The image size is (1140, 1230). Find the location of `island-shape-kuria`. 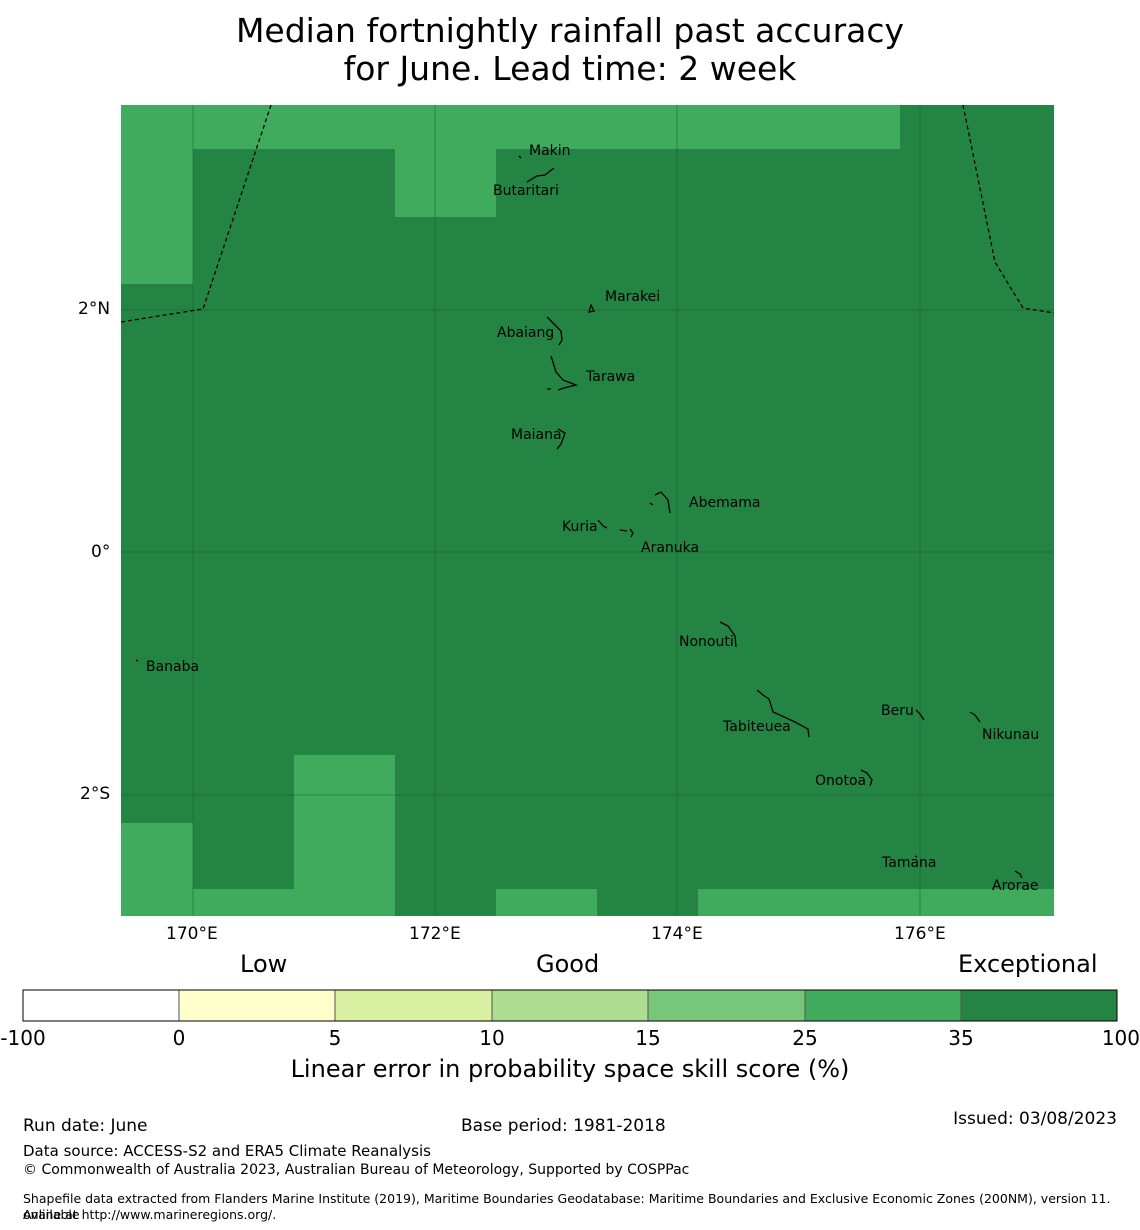

island-shape-kuria is located at coordinates (602, 524).